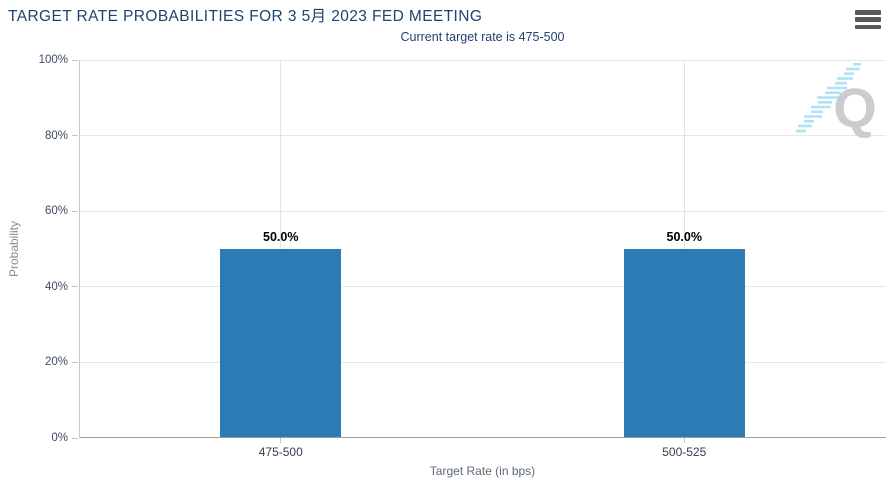  I want to click on x-axis-title: Target Rate (in bps), so click(482, 471).